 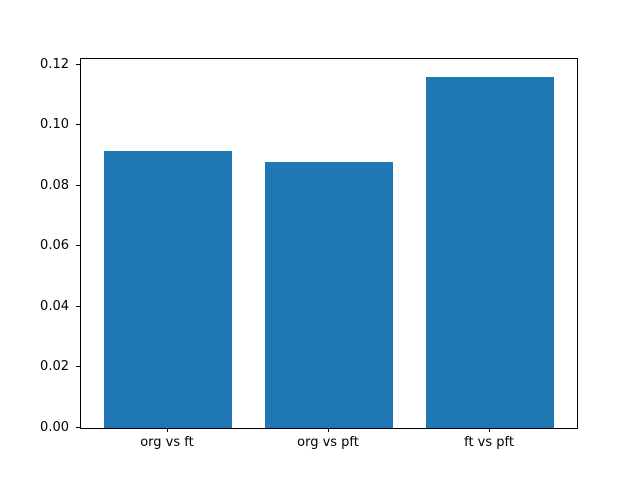 What do you see at coordinates (54, 367) in the screenshot?
I see `y-tick-label: 0.02` at bounding box center [54, 367].